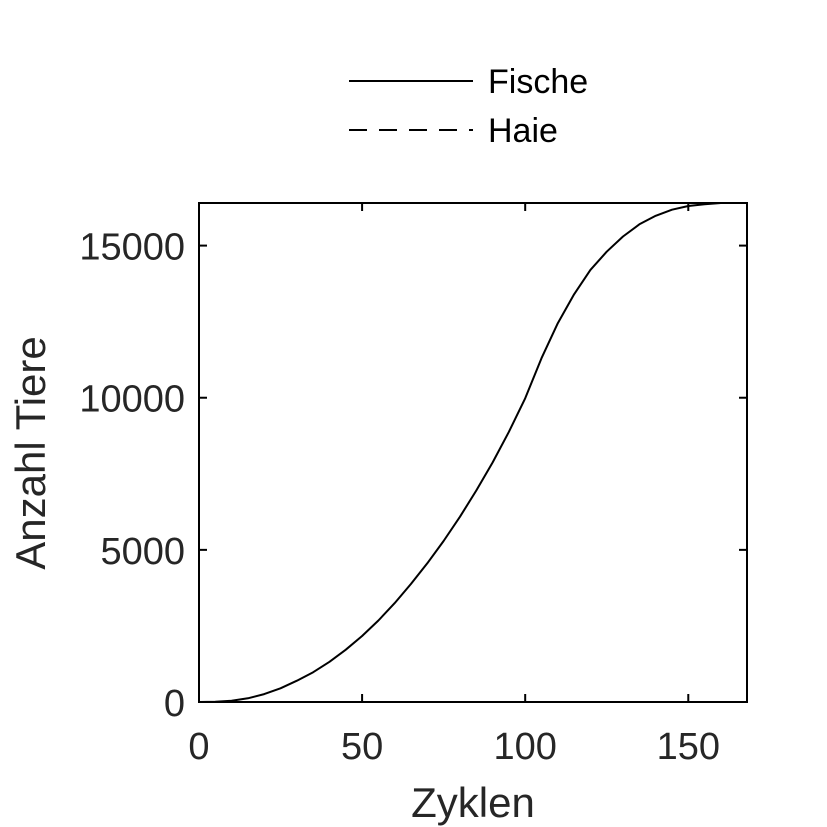 Image resolution: width=827 pixels, height=827 pixels. Describe the element at coordinates (362, 747) in the screenshot. I see `x-tick-label: 50` at that location.